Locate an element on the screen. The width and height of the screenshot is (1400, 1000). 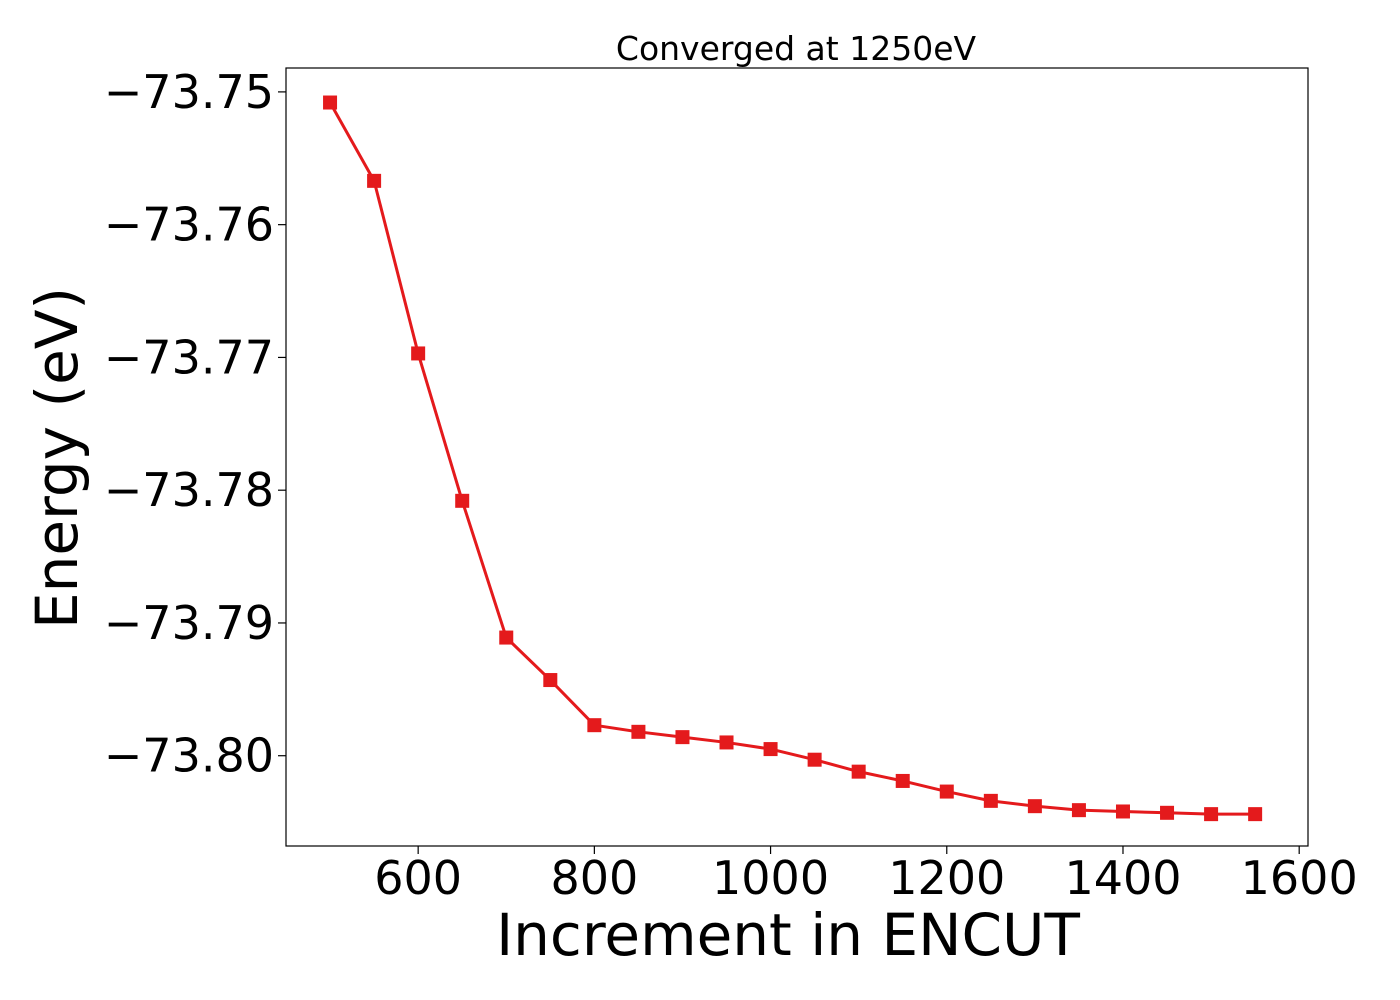
y-tick-label: −73.76 is located at coordinates (189, 225).